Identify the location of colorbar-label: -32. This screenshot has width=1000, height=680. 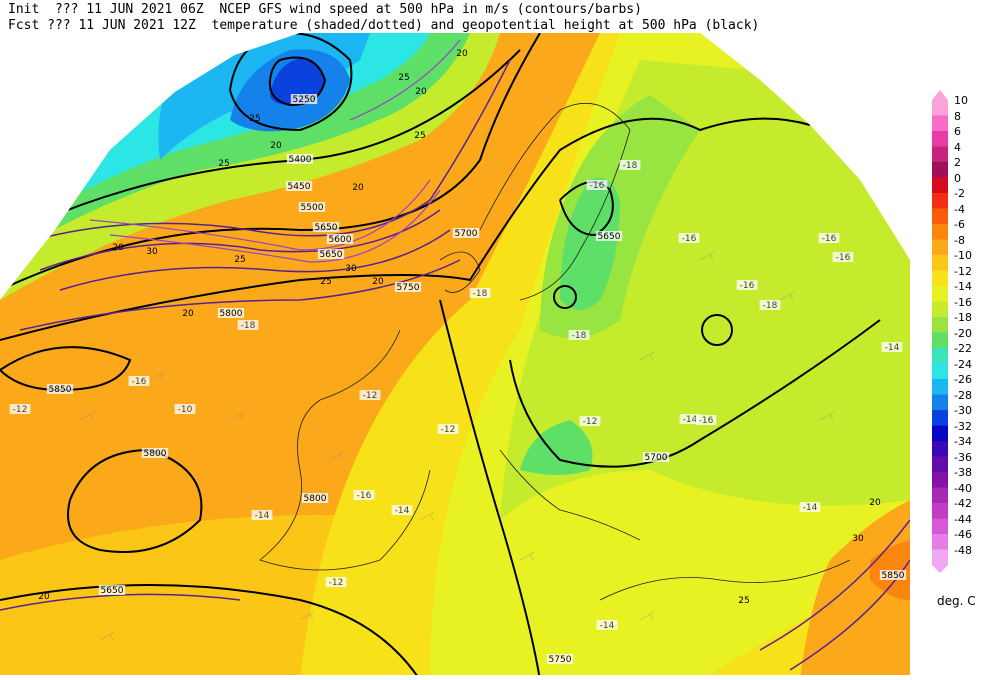
(963, 426).